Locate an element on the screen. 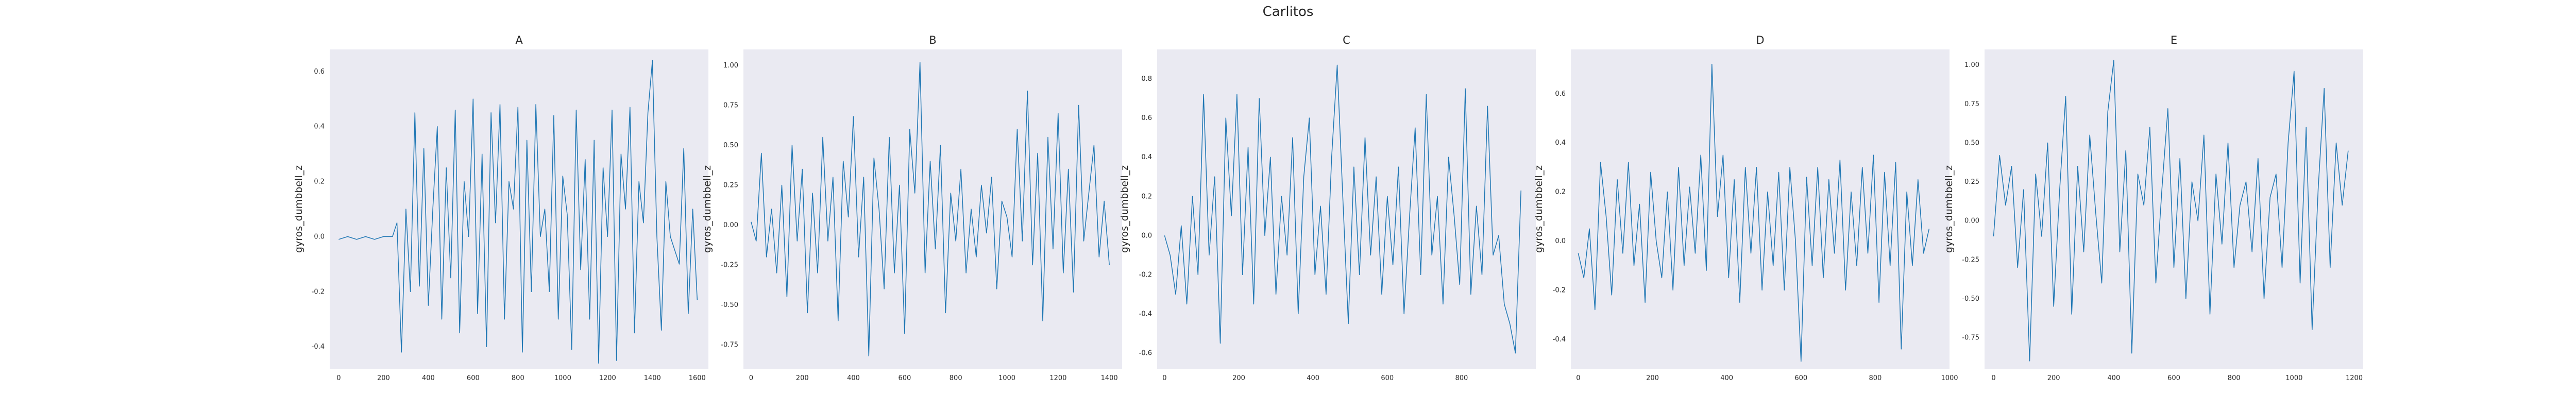 This screenshot has width=2576, height=412. subplot-title-b: B is located at coordinates (933, 40).